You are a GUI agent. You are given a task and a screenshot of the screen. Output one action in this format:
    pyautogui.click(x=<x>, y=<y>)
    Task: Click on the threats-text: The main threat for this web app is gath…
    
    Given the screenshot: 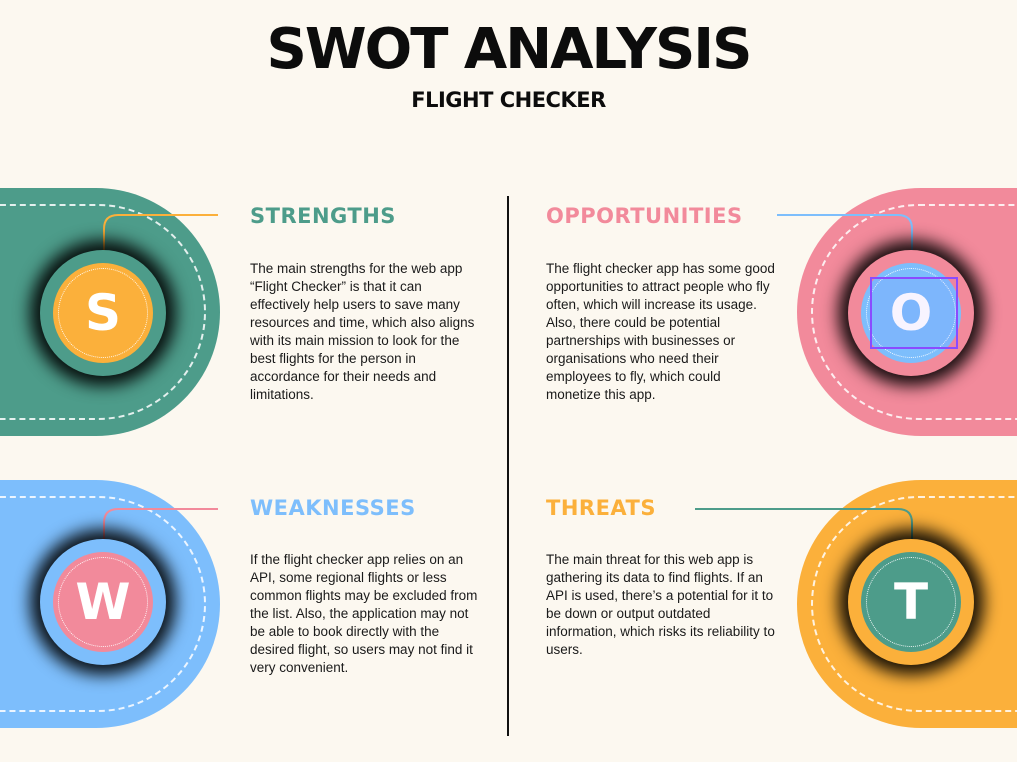 What is the action you would take?
    pyautogui.click(x=660, y=604)
    